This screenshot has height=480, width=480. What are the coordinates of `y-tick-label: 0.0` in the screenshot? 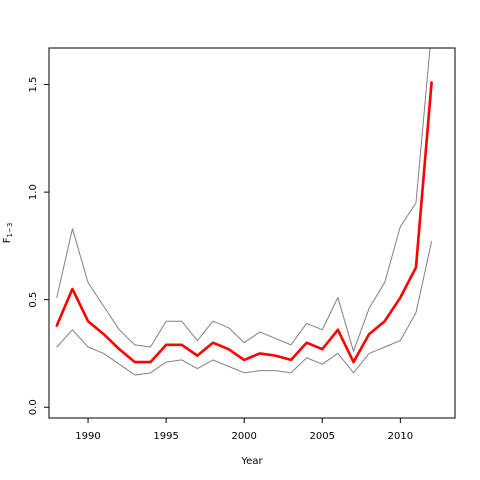 It's located at (33, 407).